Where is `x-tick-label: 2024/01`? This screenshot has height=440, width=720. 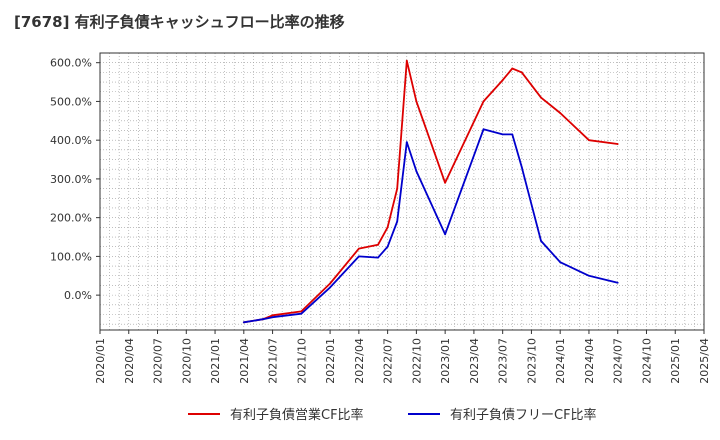
x-tick-label: 2024/01 is located at coordinates (560, 361).